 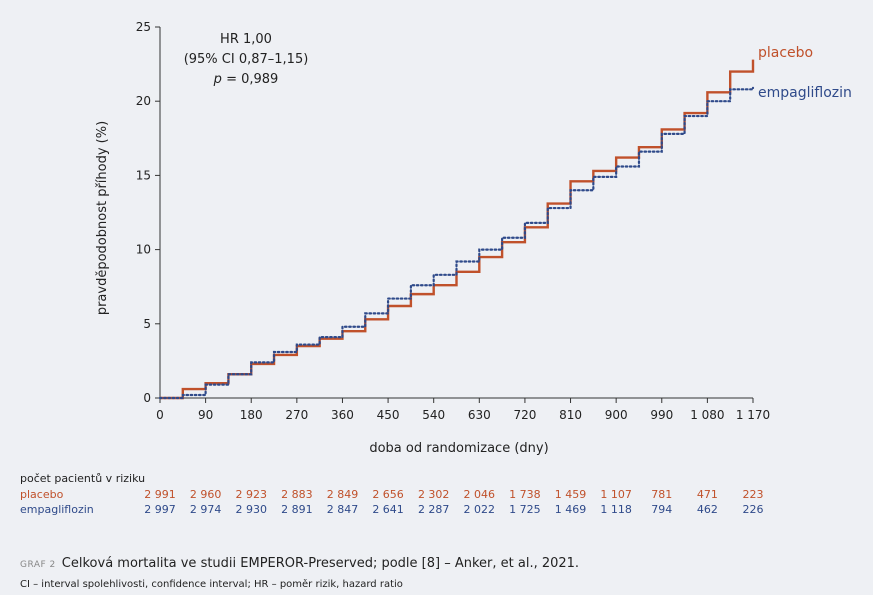 I want to click on risk-value: 1 459, so click(x=570, y=494).